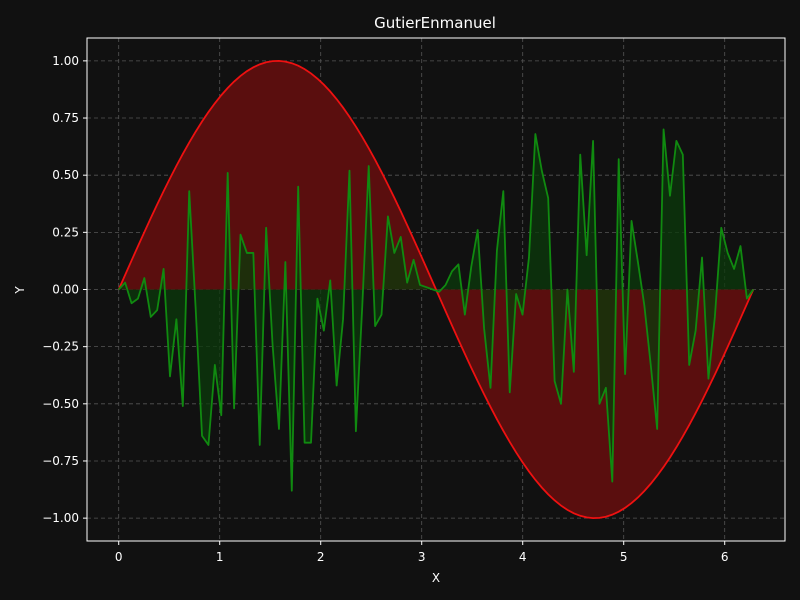  What do you see at coordinates (725, 557) in the screenshot?
I see `x-tick-label-6: 6` at bounding box center [725, 557].